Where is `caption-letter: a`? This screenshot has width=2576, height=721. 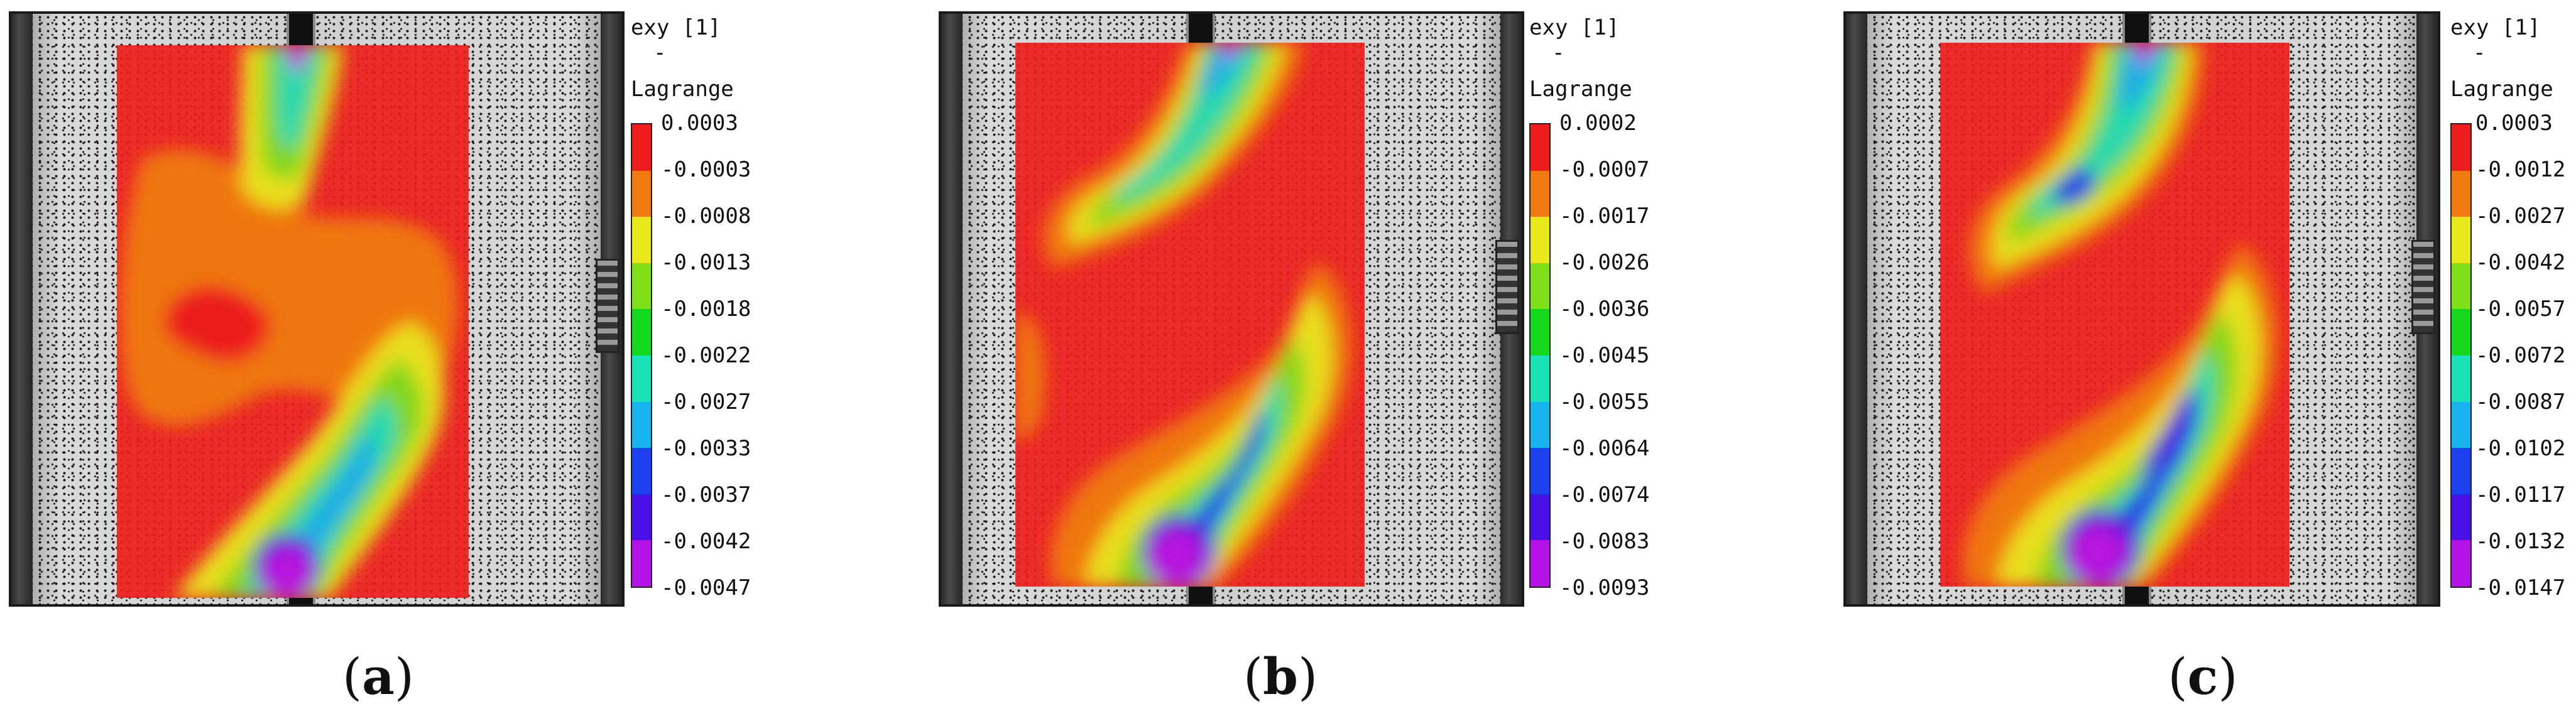 caption-letter: a is located at coordinates (379, 676).